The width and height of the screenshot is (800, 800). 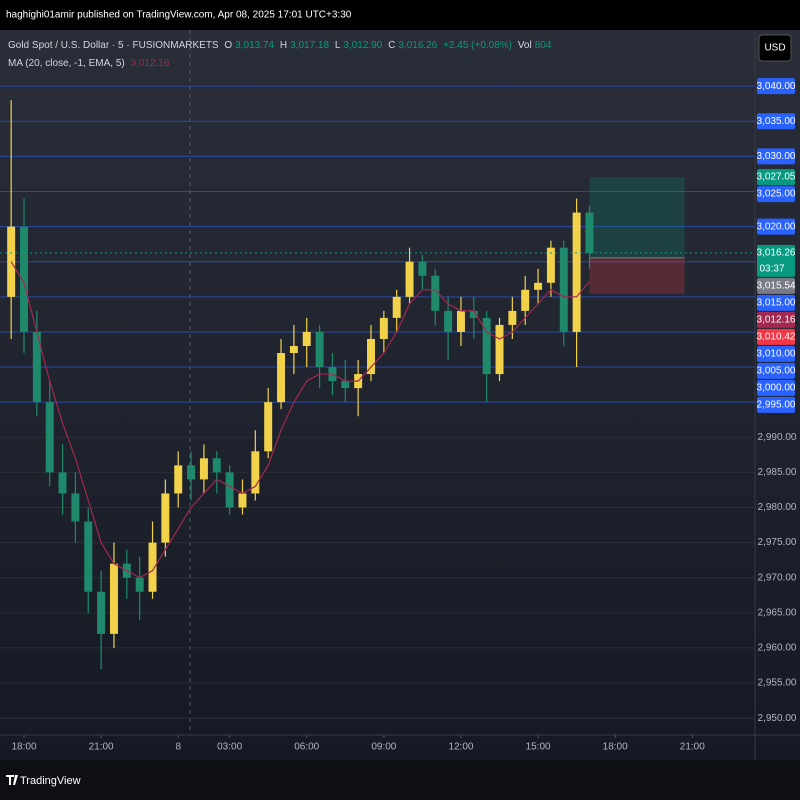 I want to click on position-stop-zone, so click(x=637, y=275).